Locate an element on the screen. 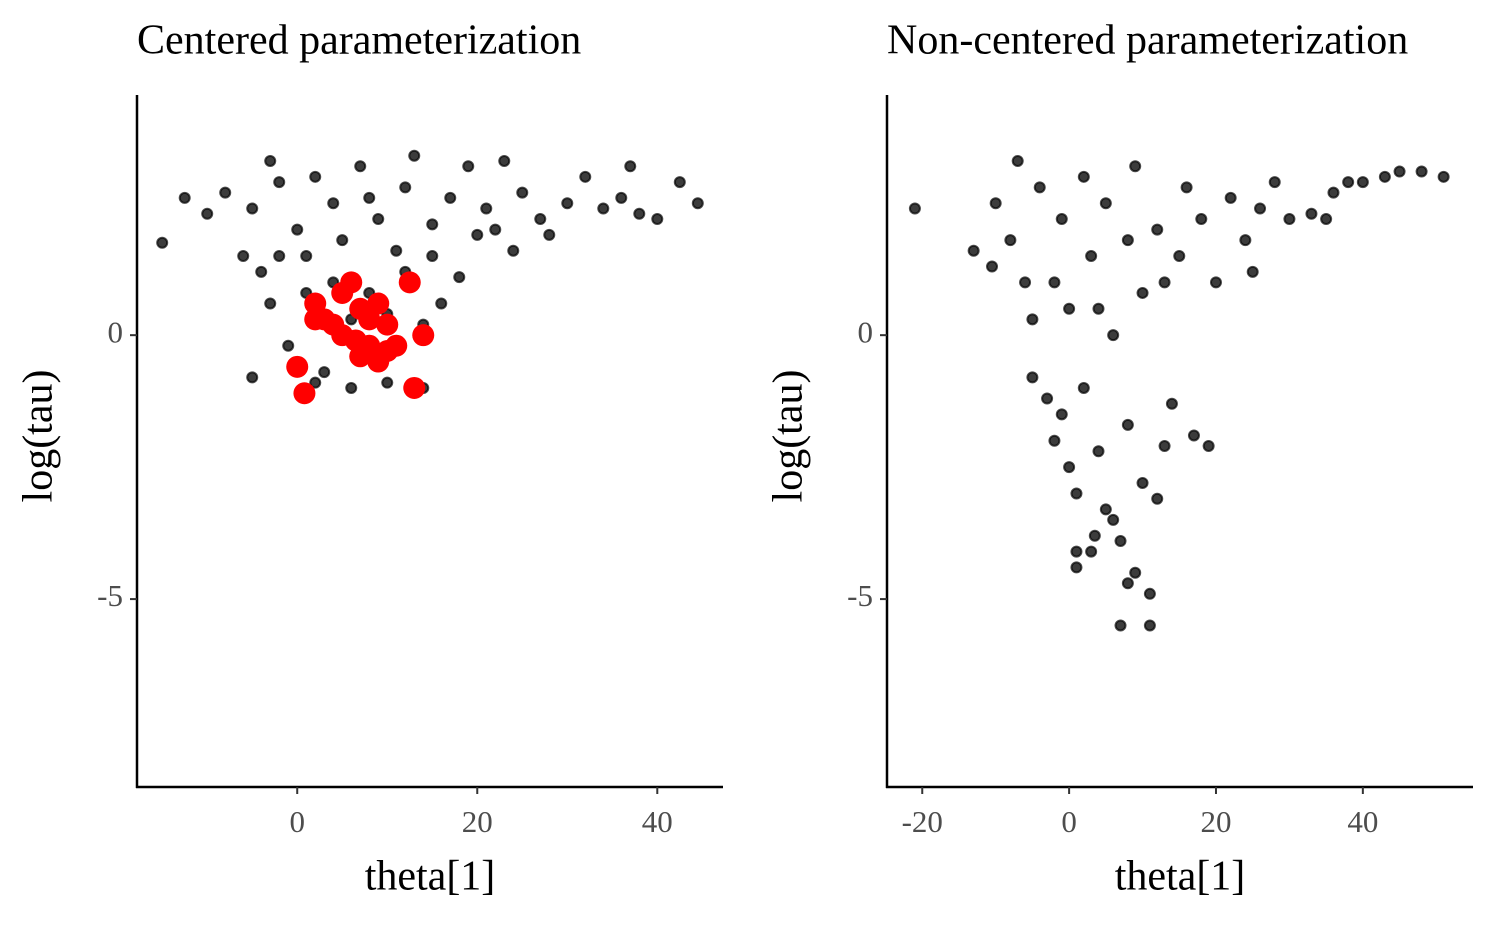 The width and height of the screenshot is (1500, 927). y-tick-label: -5 is located at coordinates (110, 595).